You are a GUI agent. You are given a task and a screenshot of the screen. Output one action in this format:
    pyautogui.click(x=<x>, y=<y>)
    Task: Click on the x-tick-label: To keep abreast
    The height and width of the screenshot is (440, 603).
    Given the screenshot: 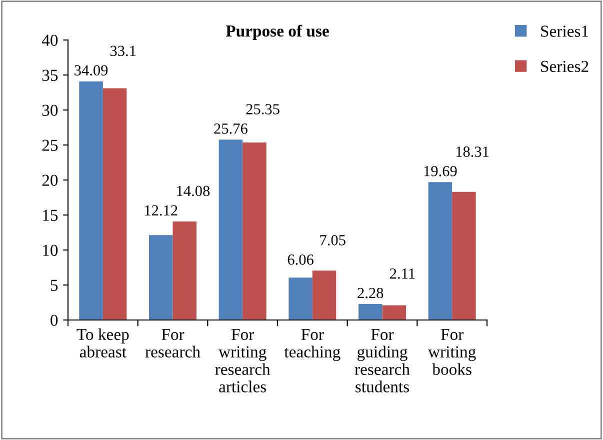 What is the action you would take?
    pyautogui.click(x=102, y=343)
    